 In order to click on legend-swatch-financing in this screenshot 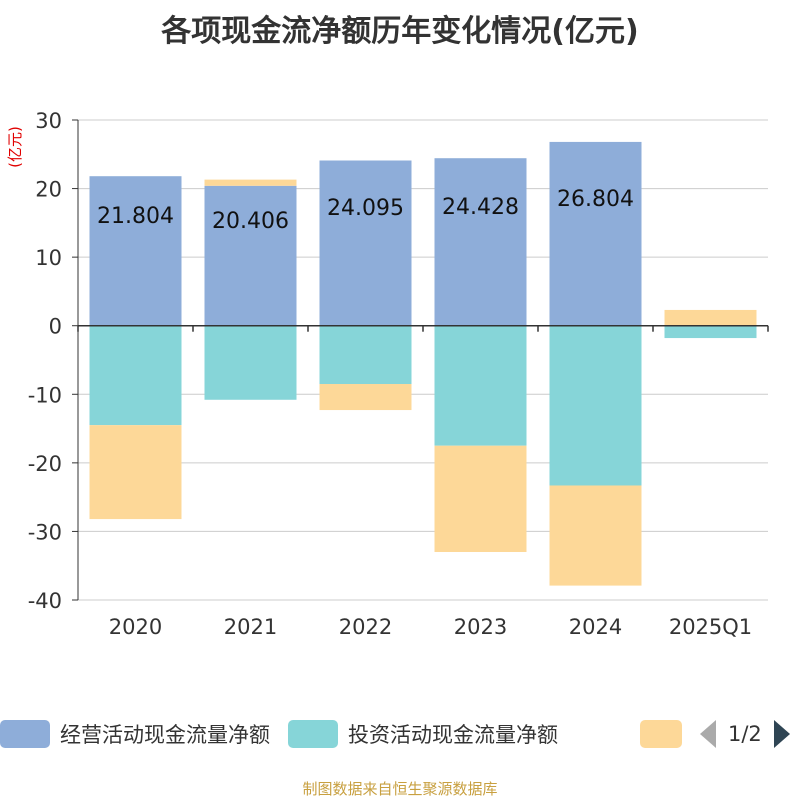, I will do `click(661, 734)`.